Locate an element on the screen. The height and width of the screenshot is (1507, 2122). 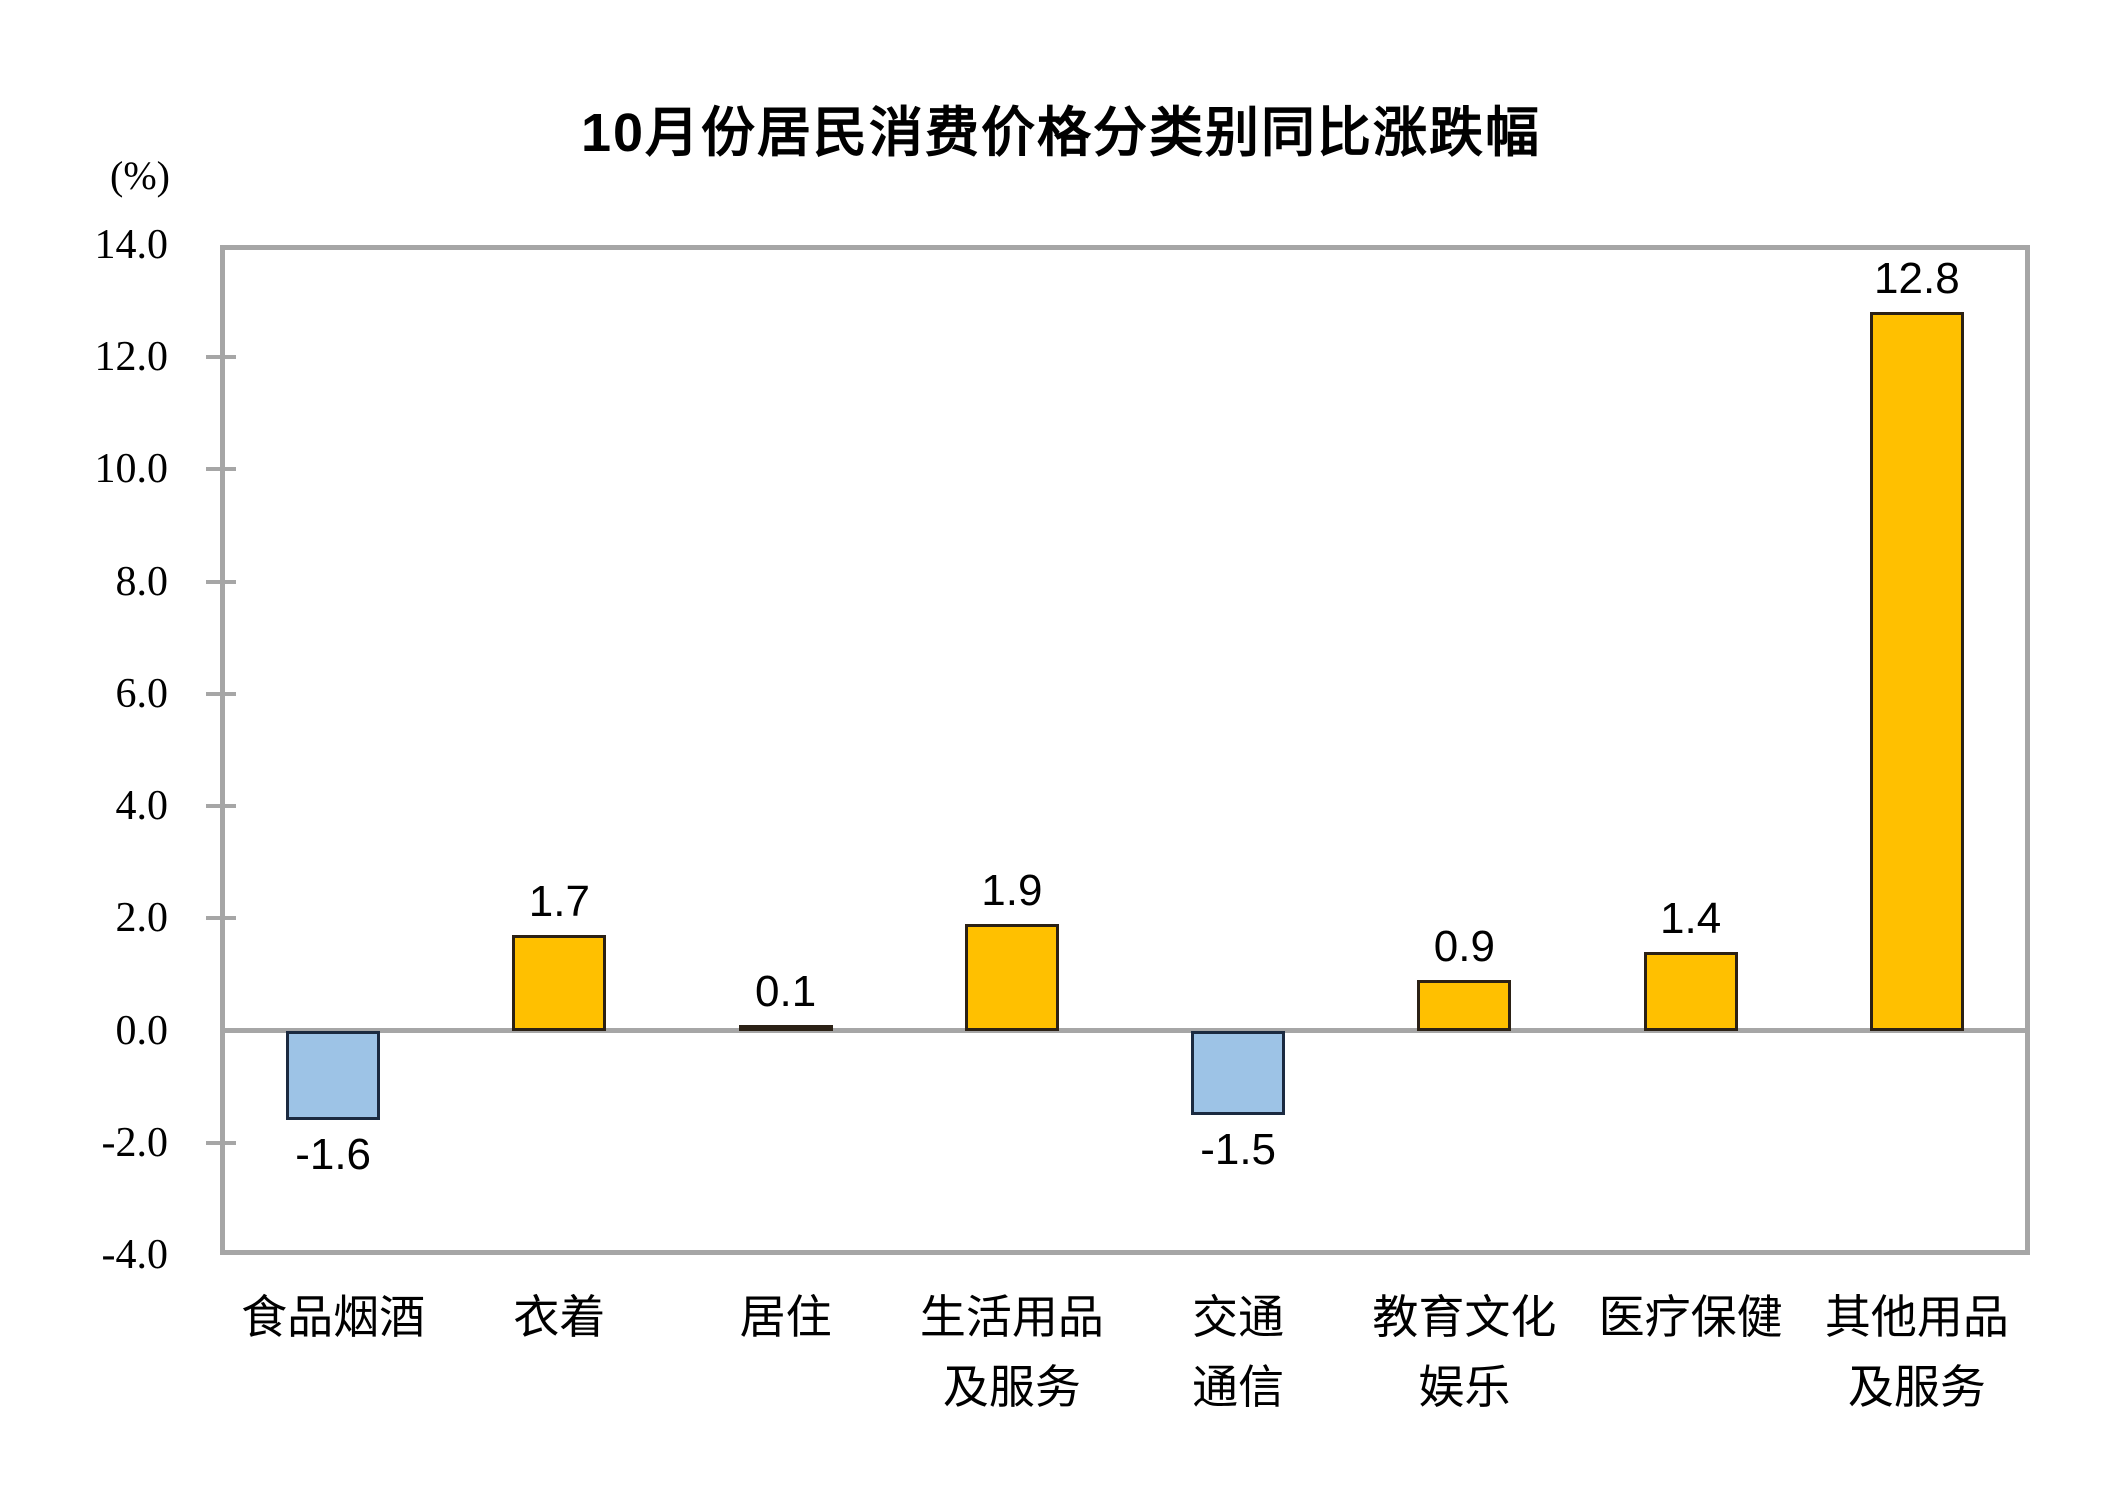
bar-value-label: 1.7 is located at coordinates (559, 902).